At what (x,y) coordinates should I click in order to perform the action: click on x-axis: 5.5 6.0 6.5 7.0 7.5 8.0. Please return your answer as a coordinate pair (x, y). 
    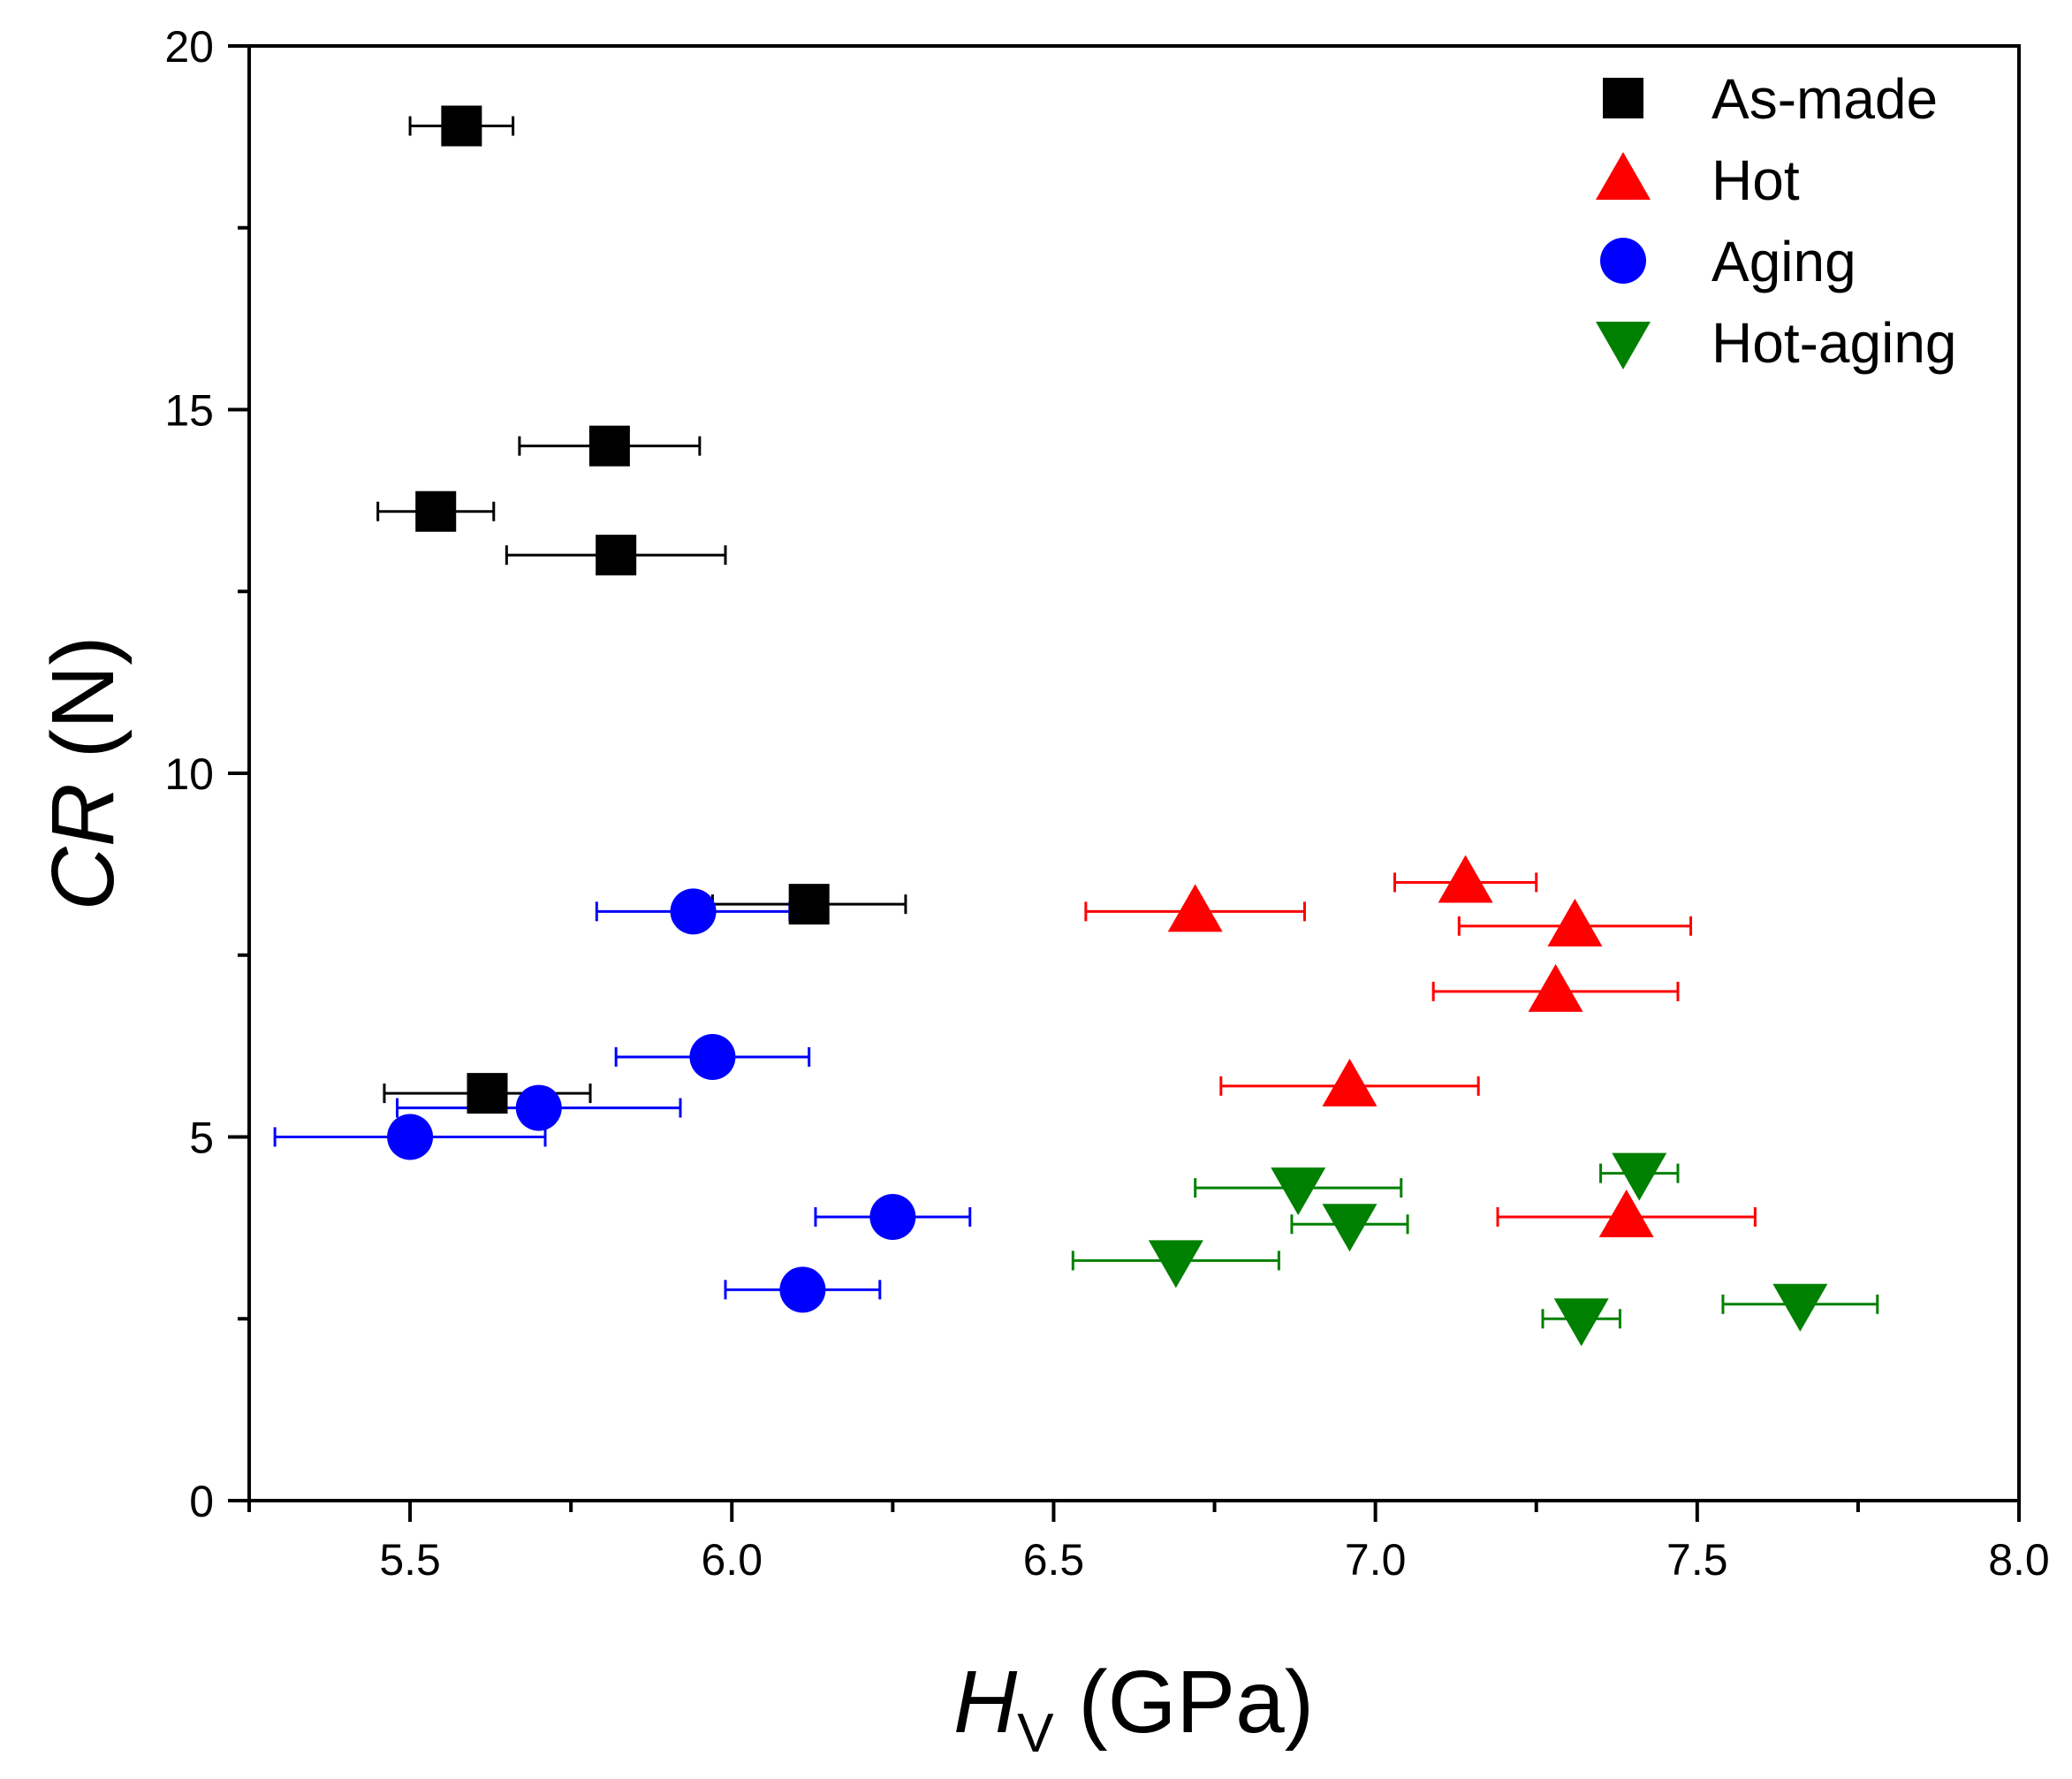
    Looking at the image, I should click on (1148, 1543).